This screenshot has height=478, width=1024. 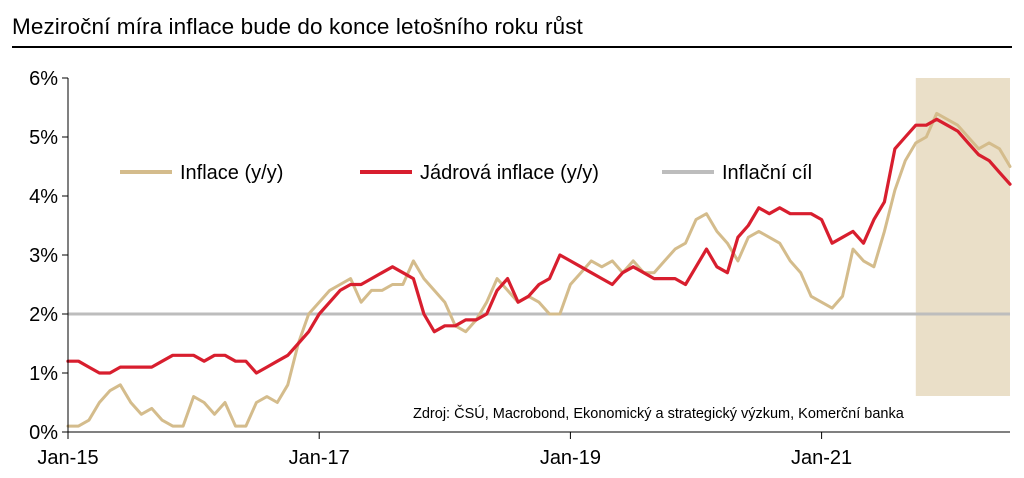 I want to click on title-rule, so click(x=512, y=47).